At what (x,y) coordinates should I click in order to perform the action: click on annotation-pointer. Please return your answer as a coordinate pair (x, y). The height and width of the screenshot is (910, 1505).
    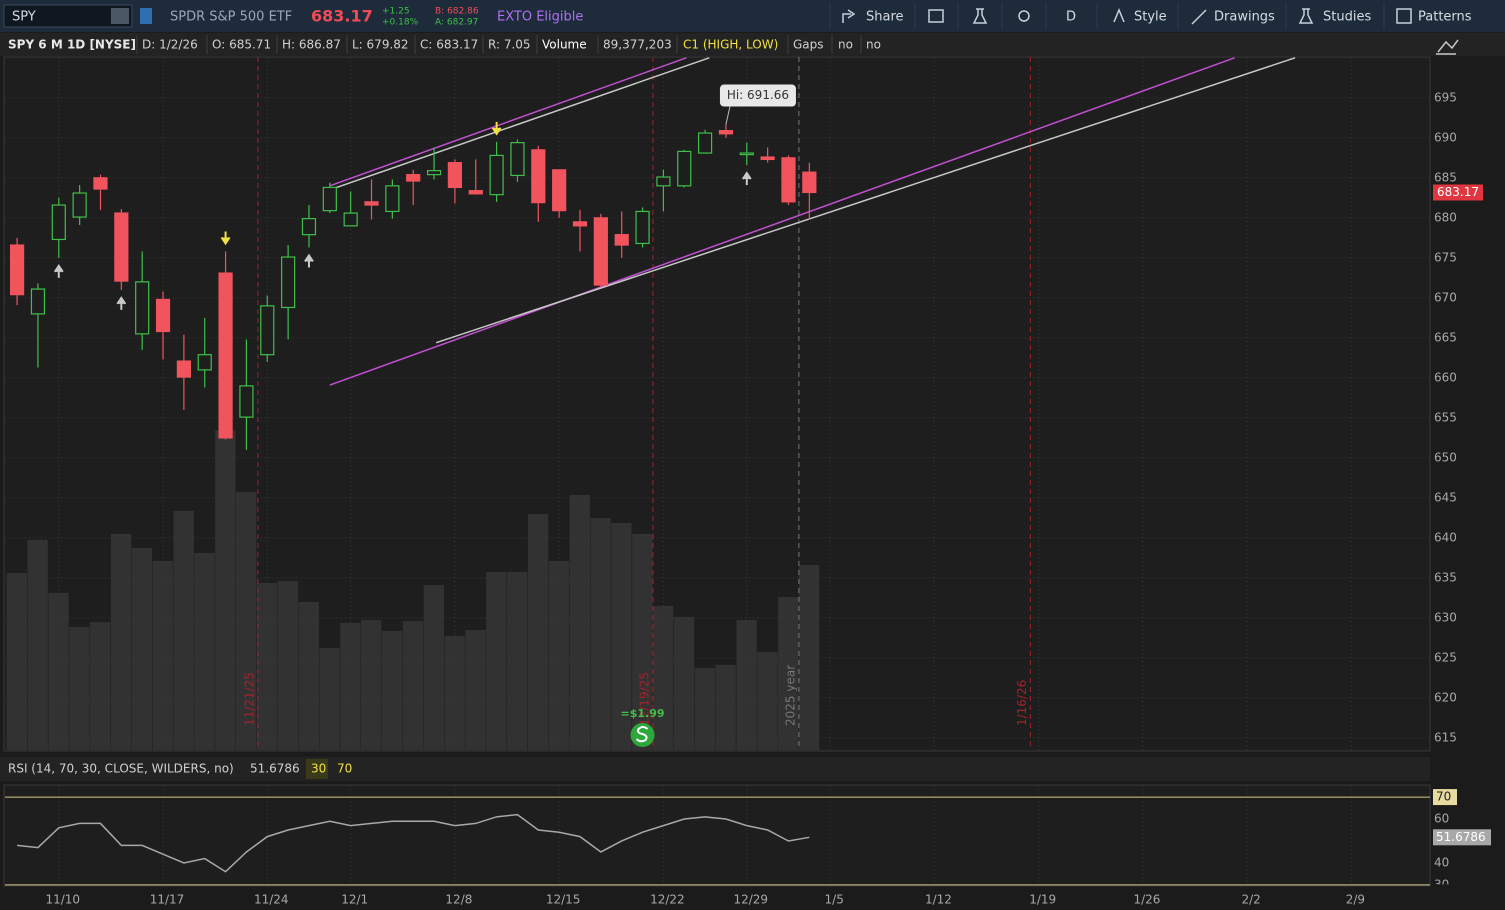
    Looking at the image, I should click on (728, 115).